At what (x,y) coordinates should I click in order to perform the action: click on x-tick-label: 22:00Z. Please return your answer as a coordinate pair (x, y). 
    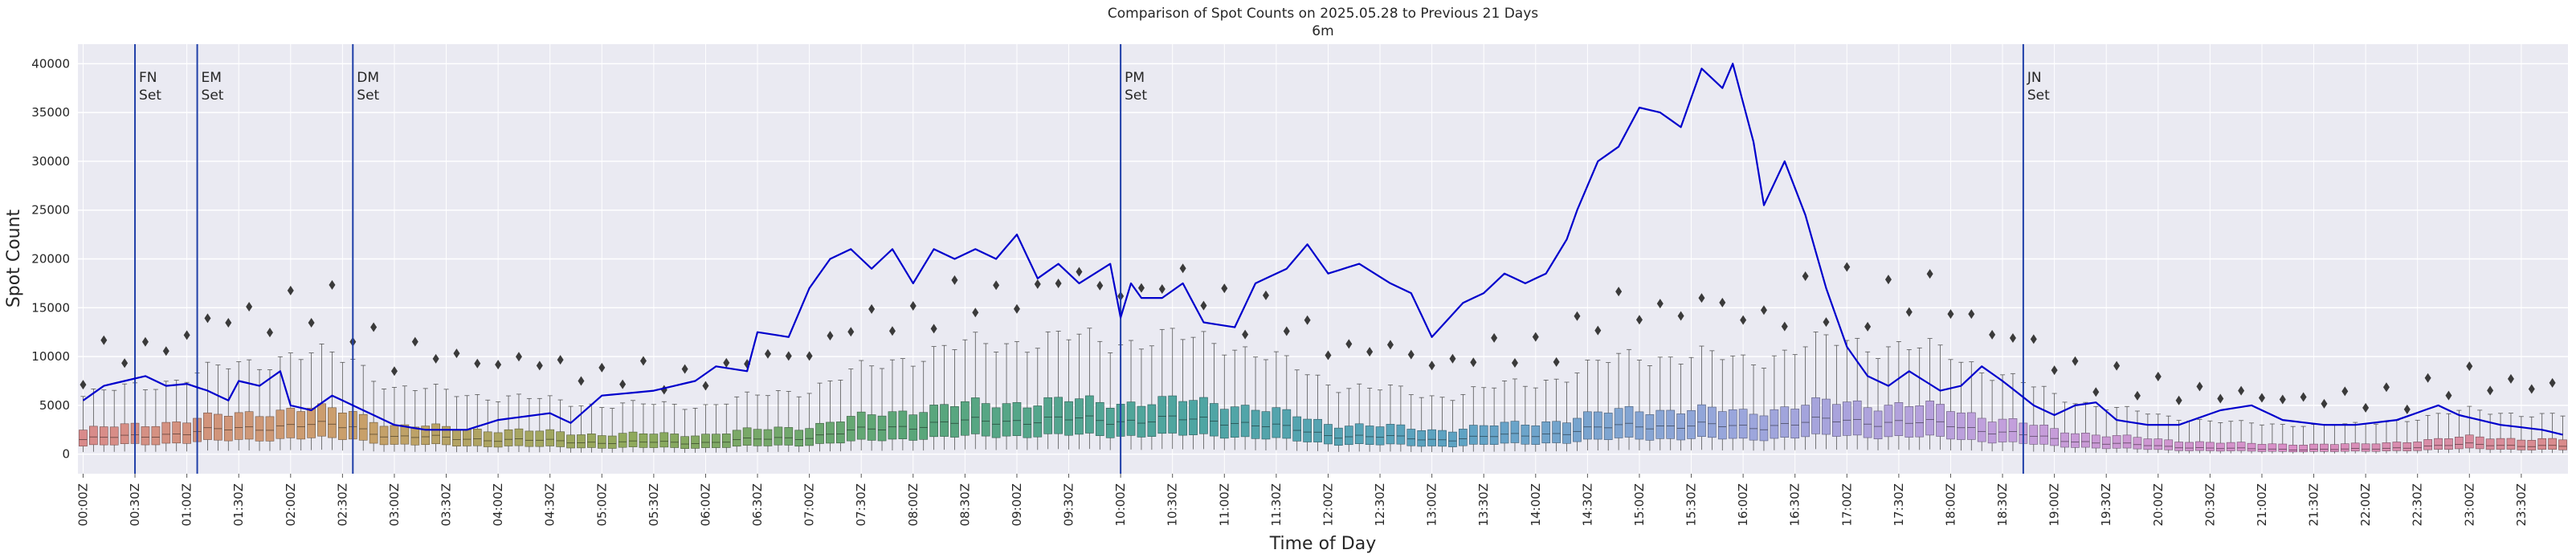
    Looking at the image, I should click on (2365, 505).